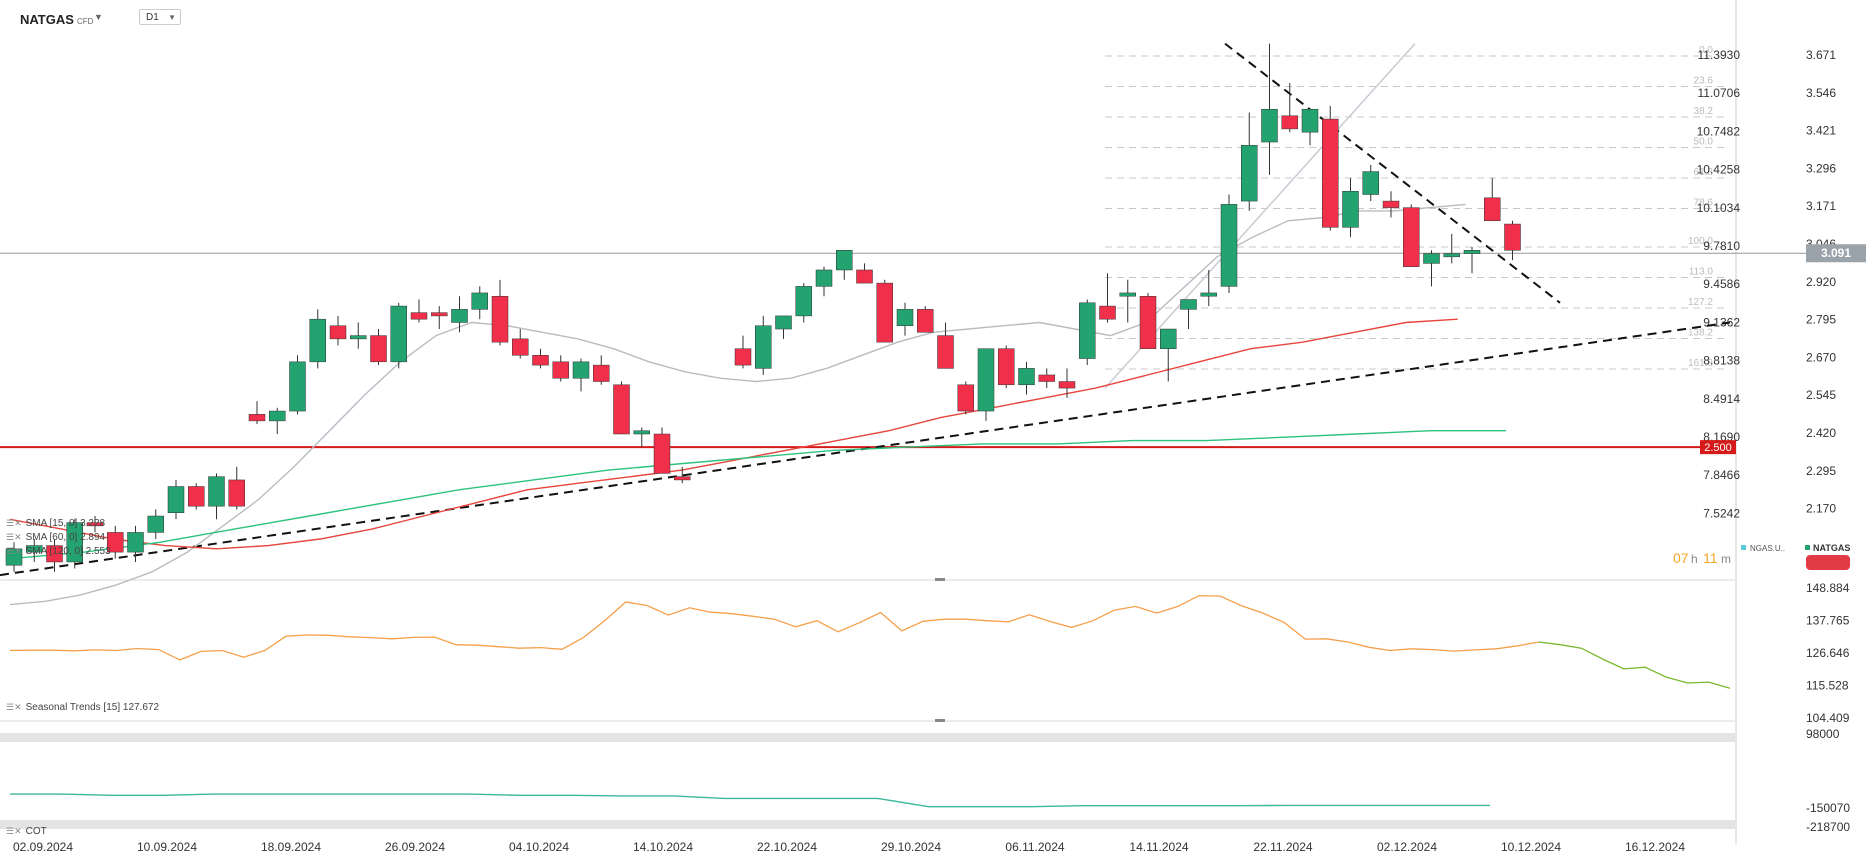 This screenshot has height=865, width=1866. Describe the element at coordinates (757, 495) in the screenshot. I see `sma120-line` at that location.